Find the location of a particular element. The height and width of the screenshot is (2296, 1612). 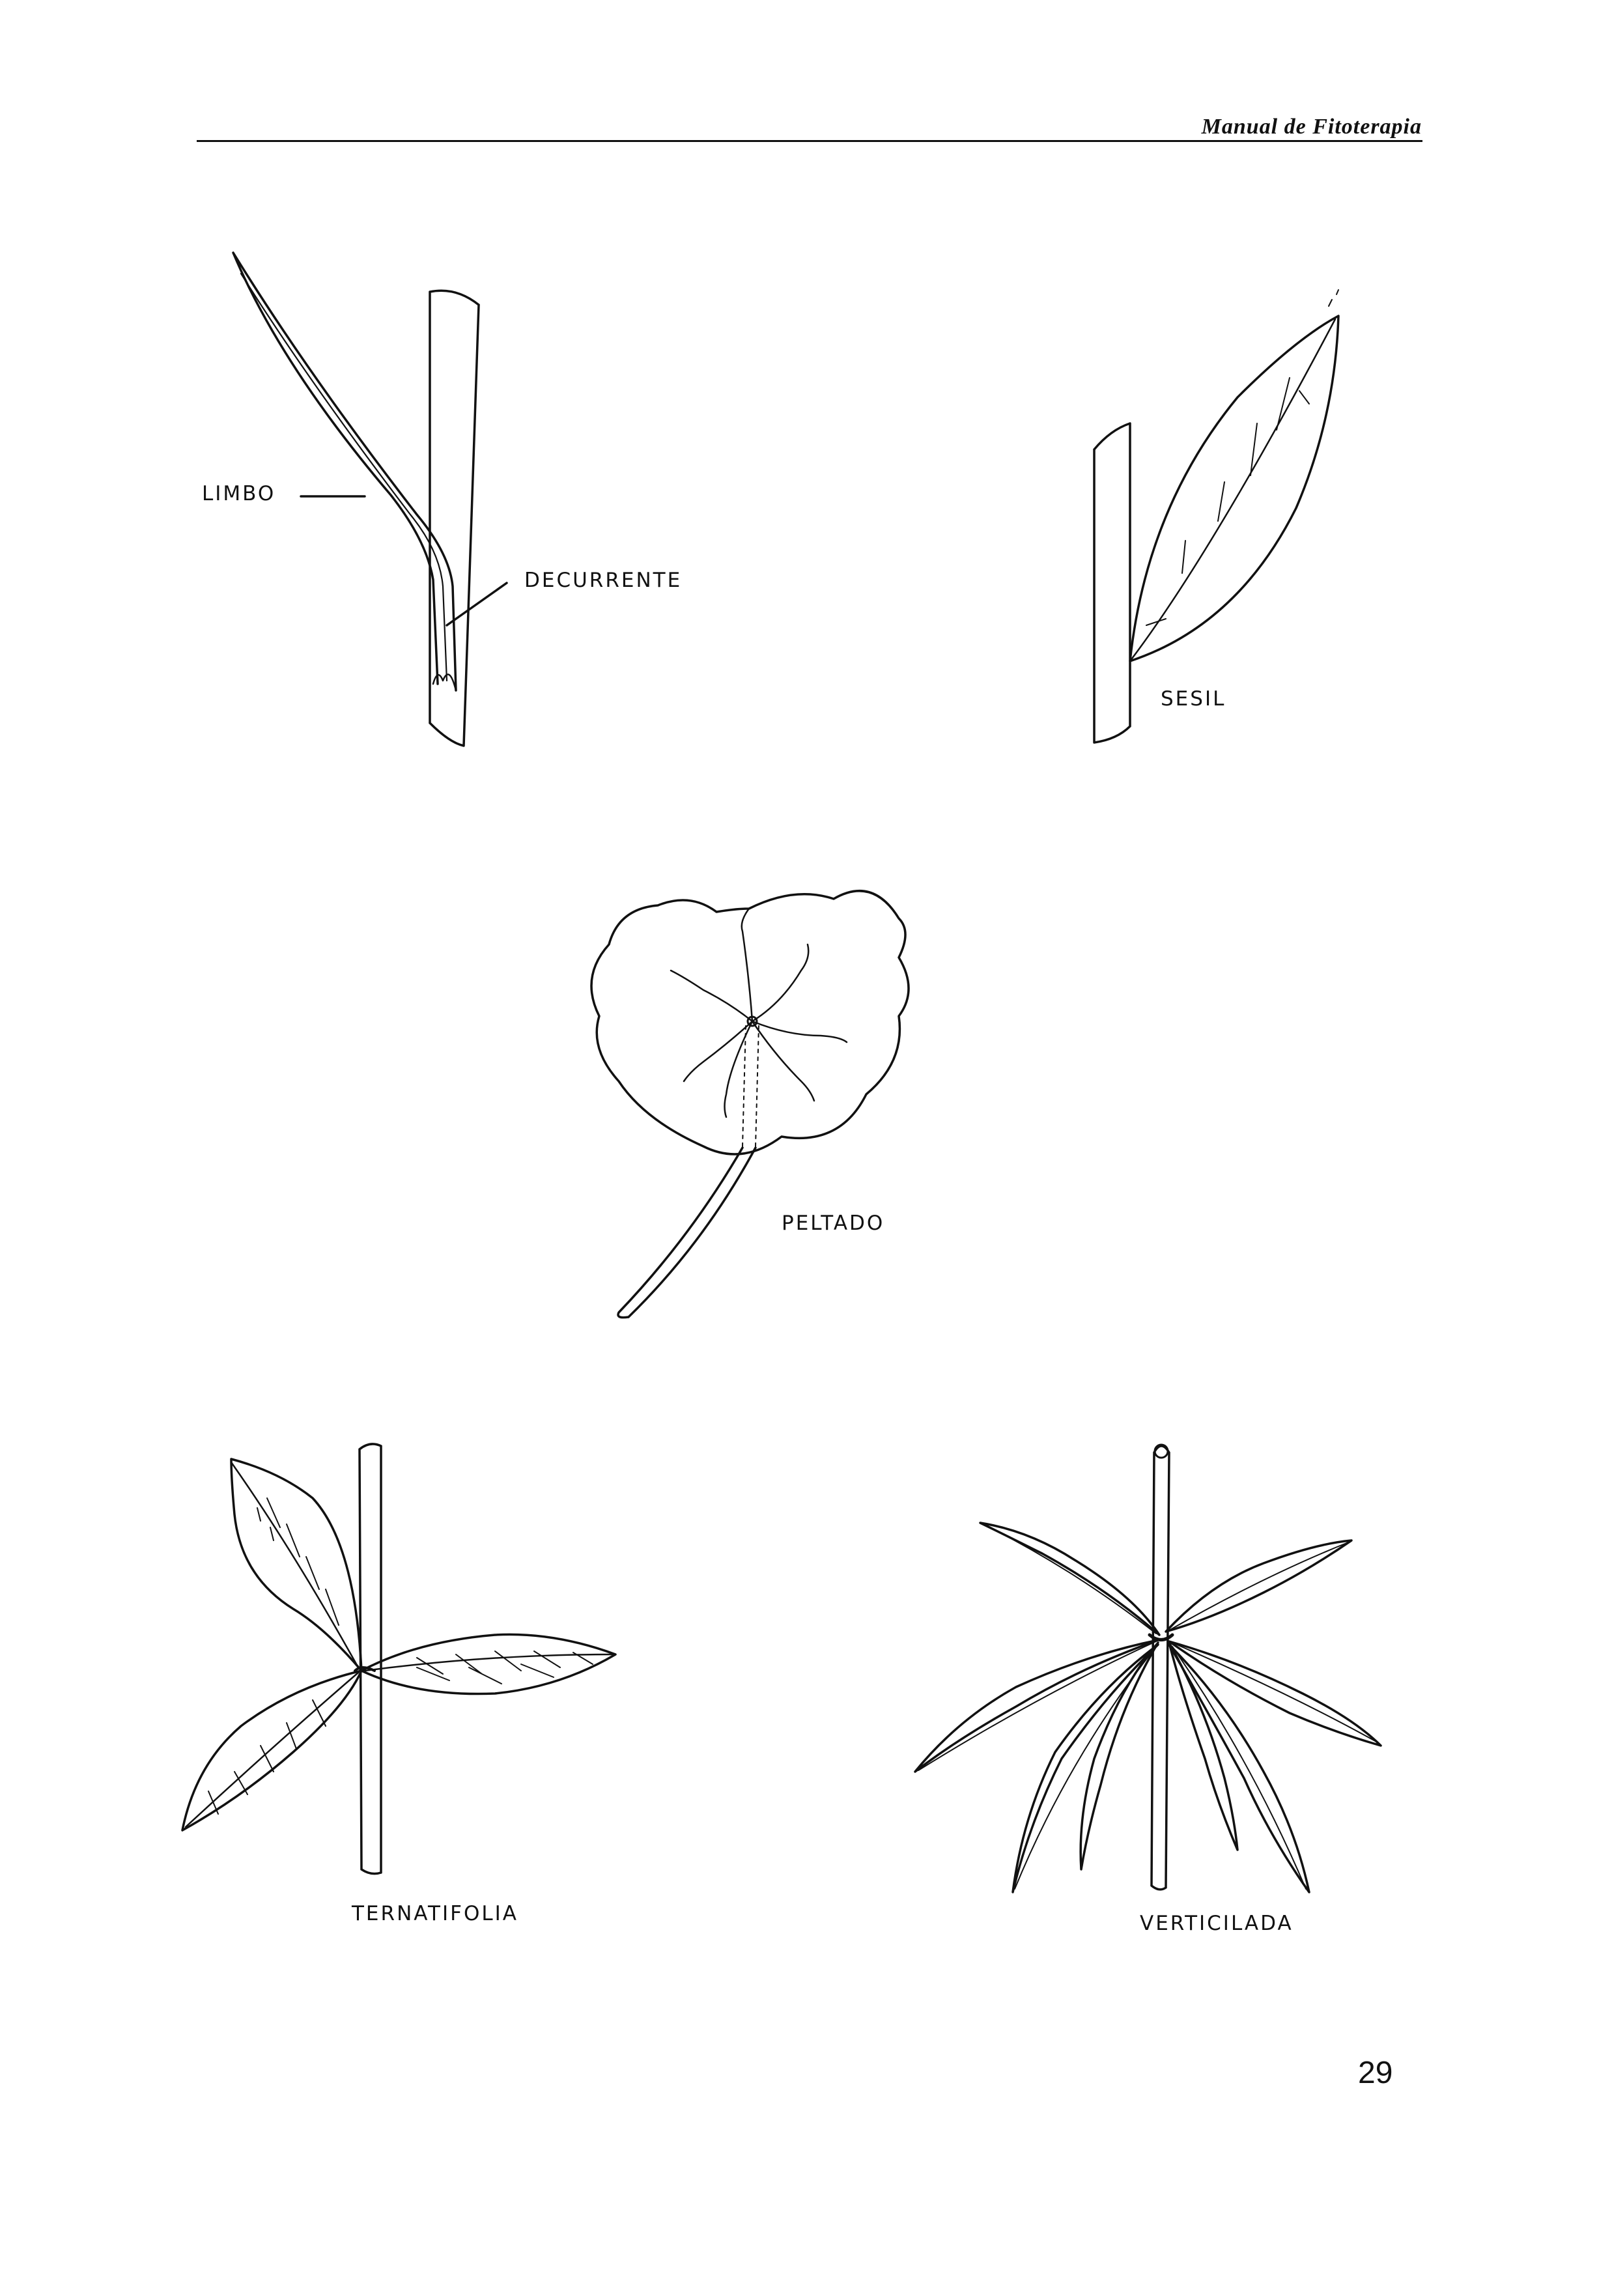

verticilada-node is located at coordinates (1161, 1637).